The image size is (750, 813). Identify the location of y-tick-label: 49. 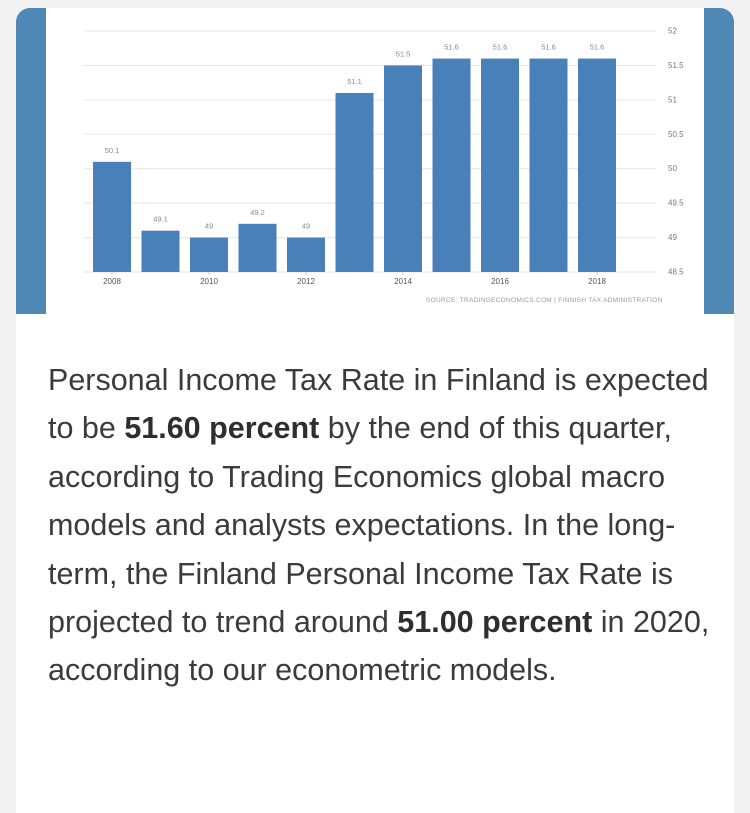
(672, 237).